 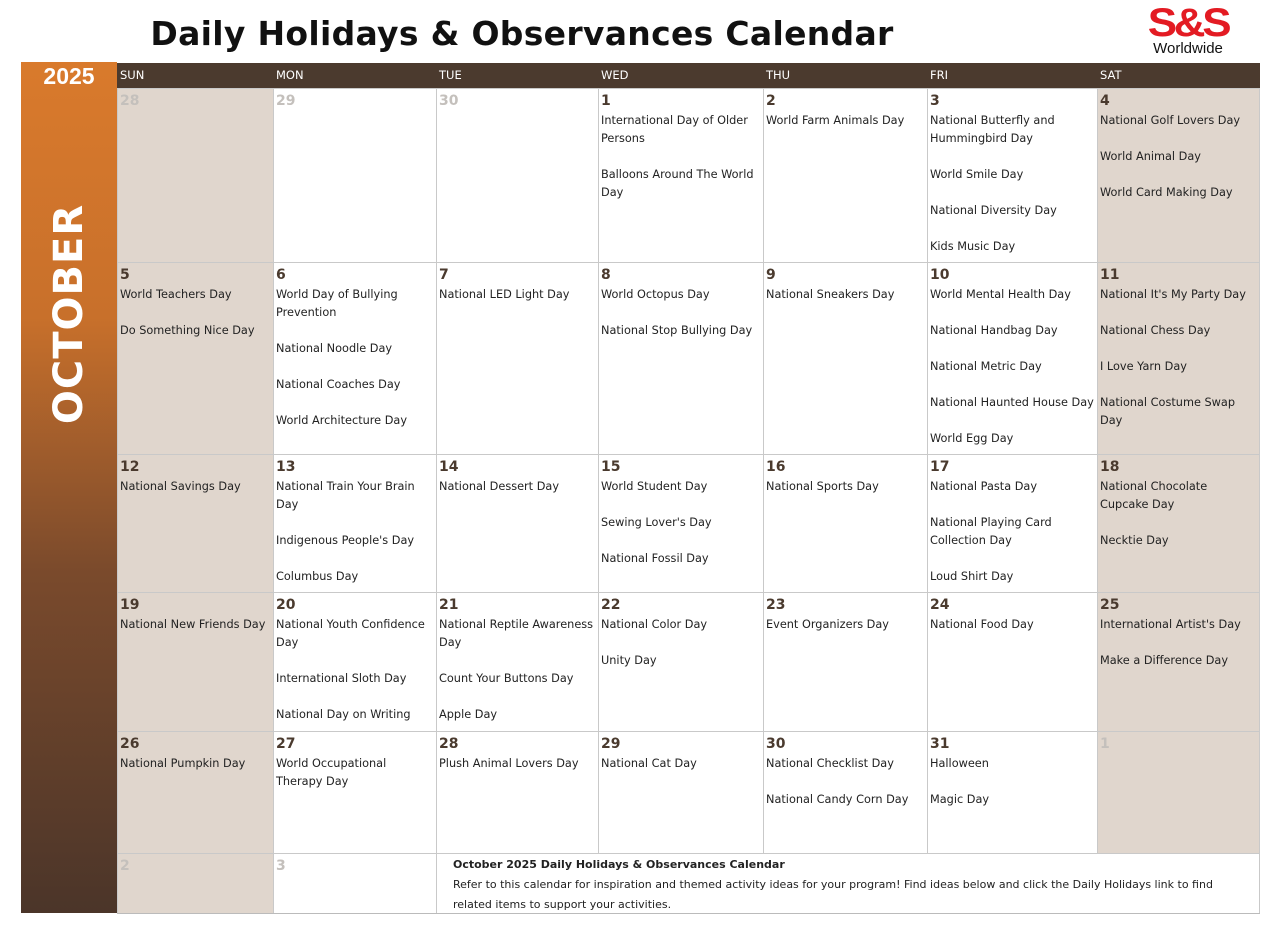 What do you see at coordinates (991, 531) in the screenshot?
I see `holiday-item: National Playing Card Collection Day` at bounding box center [991, 531].